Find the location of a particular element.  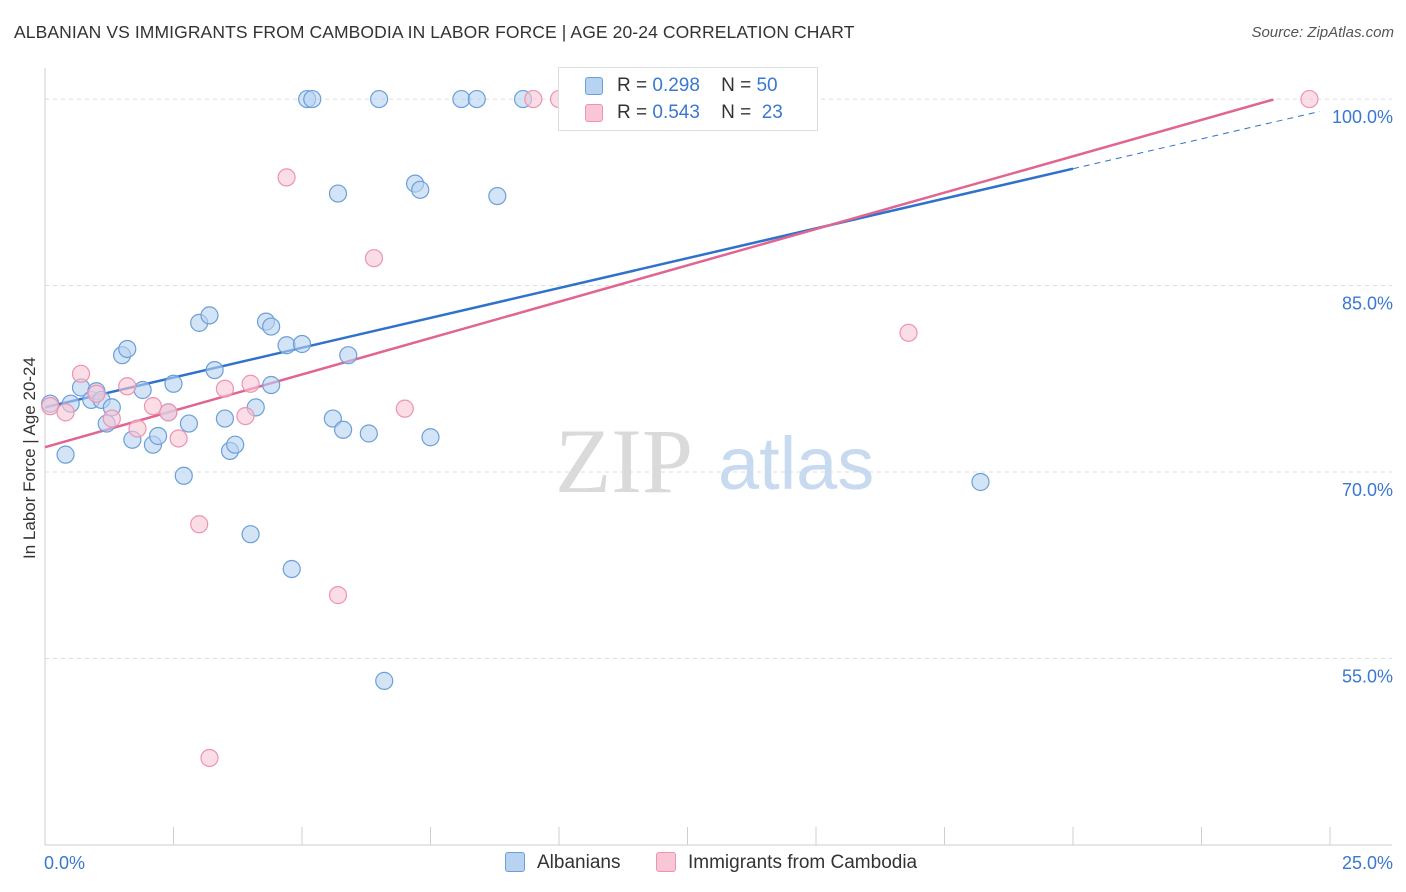

legend-r-value-cambodia: 0.543 is located at coordinates (676, 112).